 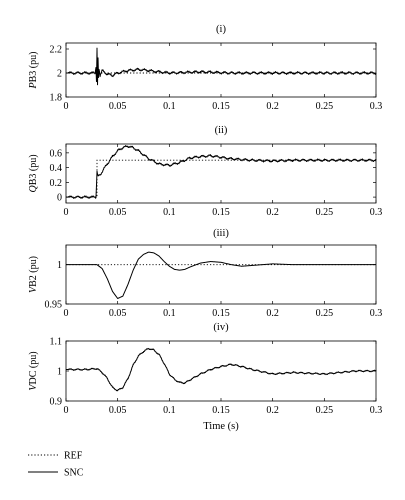 I want to click on panel-title: (iv), so click(x=221, y=327).